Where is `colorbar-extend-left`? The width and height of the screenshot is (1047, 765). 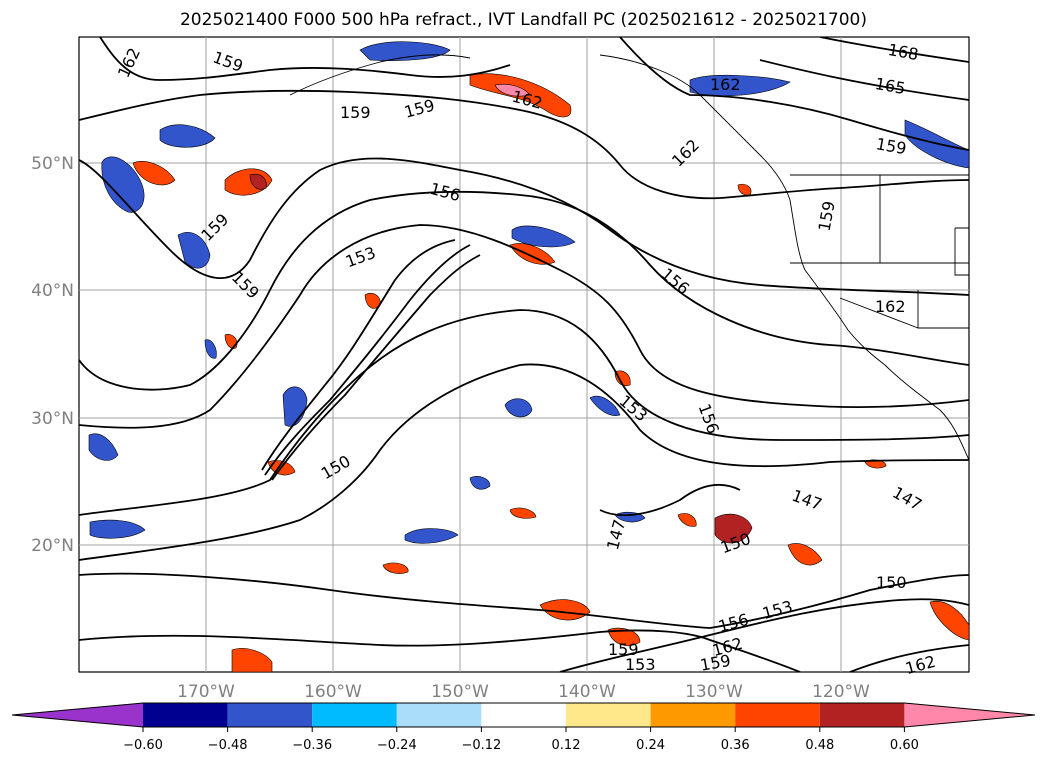
colorbar-extend-left is located at coordinates (77, 715).